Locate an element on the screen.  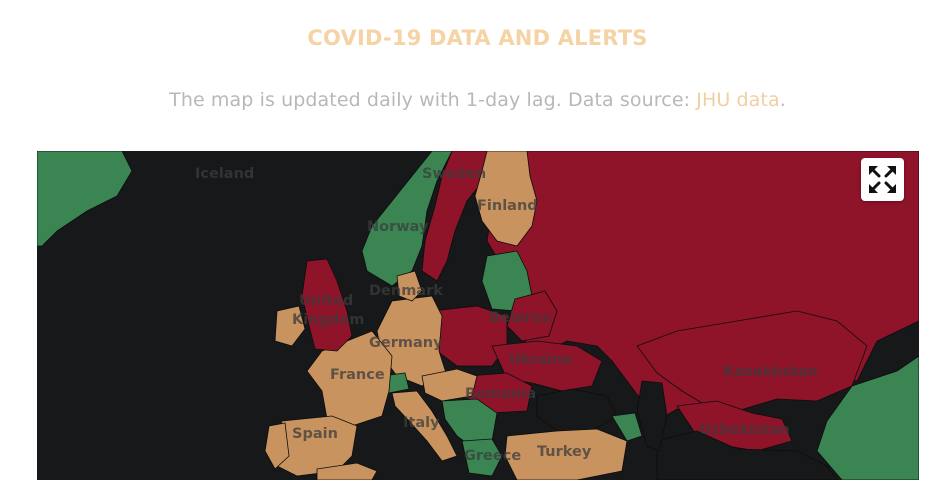
finland-region is located at coordinates (506, 199).